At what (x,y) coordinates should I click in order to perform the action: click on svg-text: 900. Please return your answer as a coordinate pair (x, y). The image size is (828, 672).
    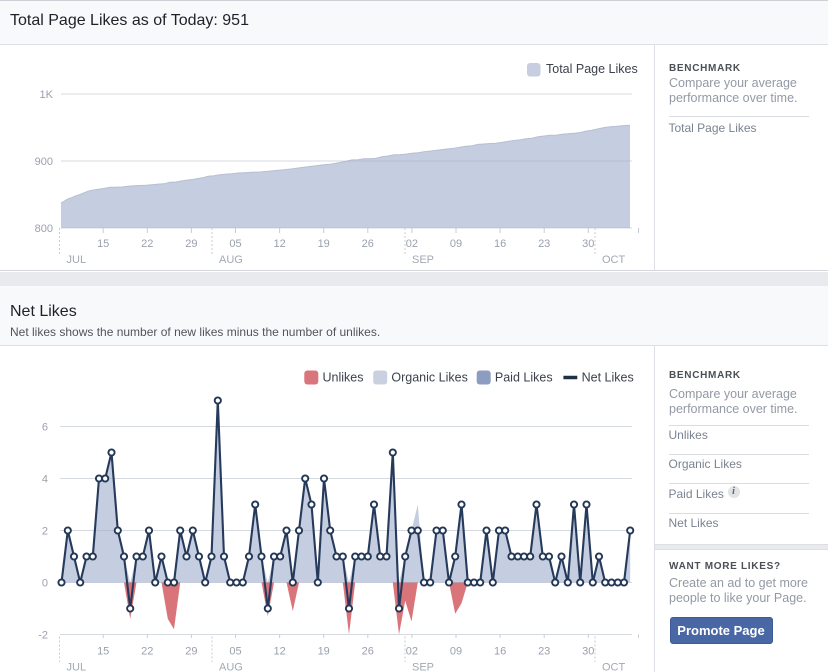
    Looking at the image, I should click on (44, 162).